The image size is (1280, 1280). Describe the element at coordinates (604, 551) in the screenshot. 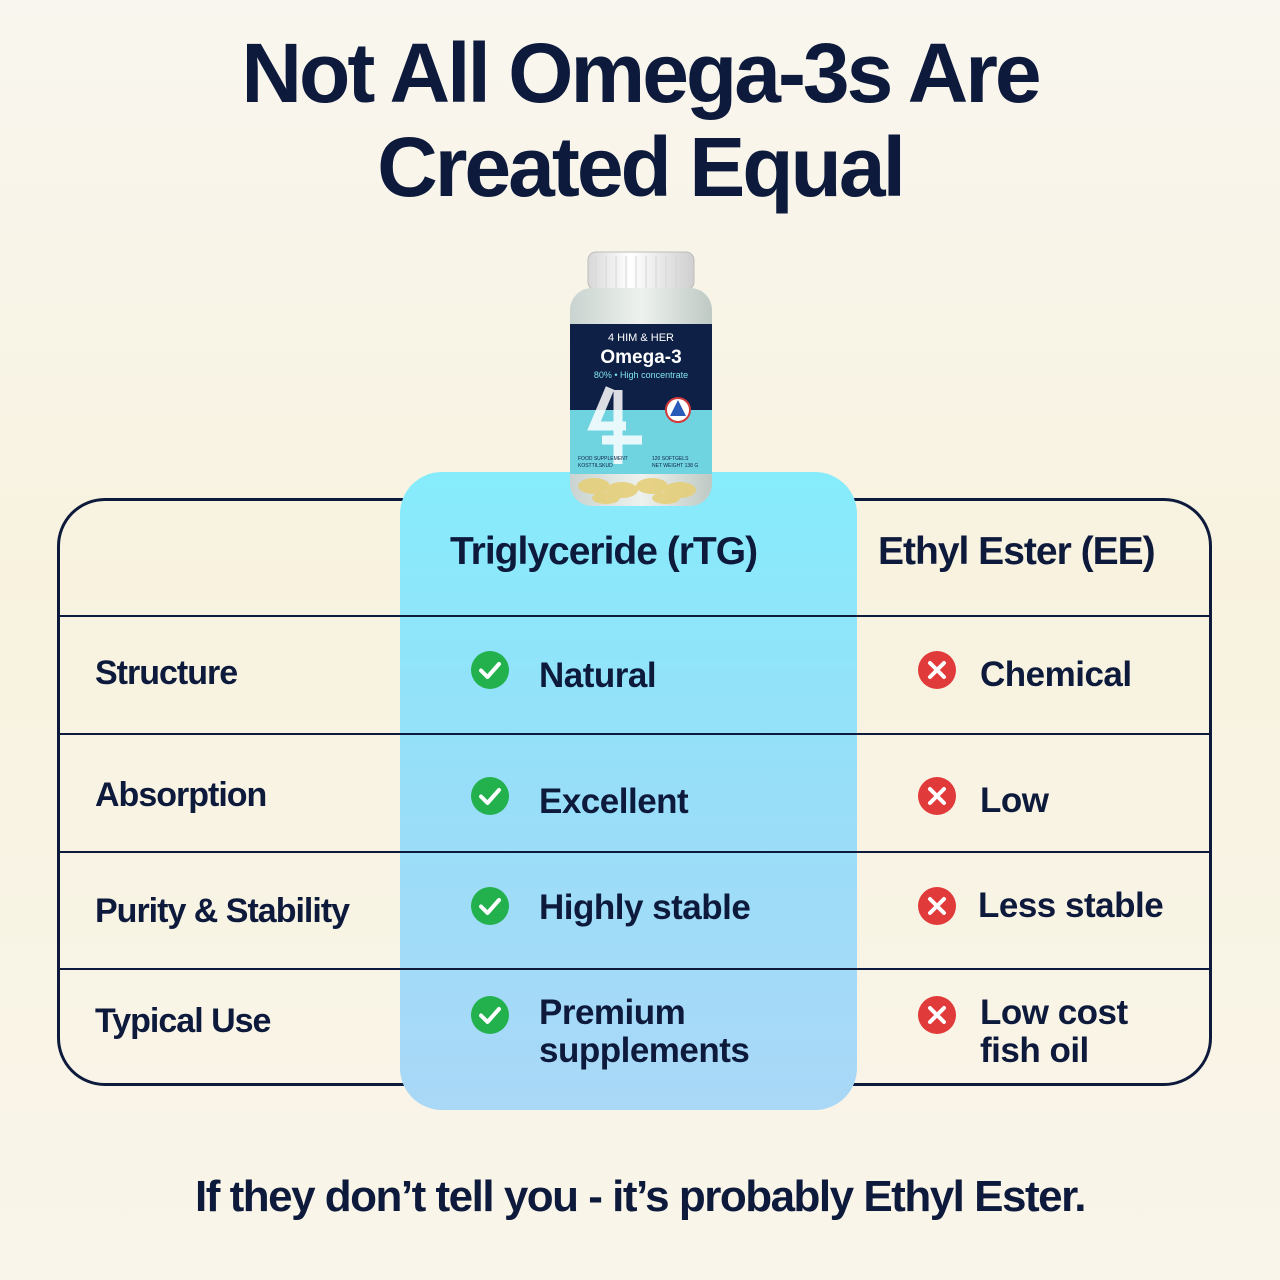

I see `column-header-triglyceride: Triglyceride (rTG)` at that location.